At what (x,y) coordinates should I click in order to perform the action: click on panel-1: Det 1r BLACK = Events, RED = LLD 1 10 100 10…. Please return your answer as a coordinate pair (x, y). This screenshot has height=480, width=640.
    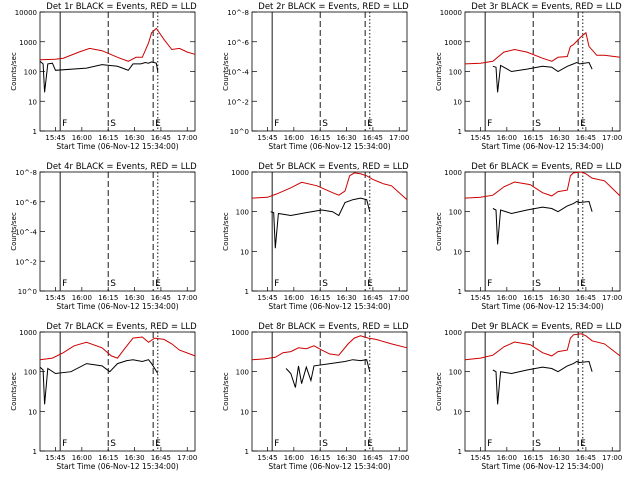
    Looking at the image, I should click on (103, 76).